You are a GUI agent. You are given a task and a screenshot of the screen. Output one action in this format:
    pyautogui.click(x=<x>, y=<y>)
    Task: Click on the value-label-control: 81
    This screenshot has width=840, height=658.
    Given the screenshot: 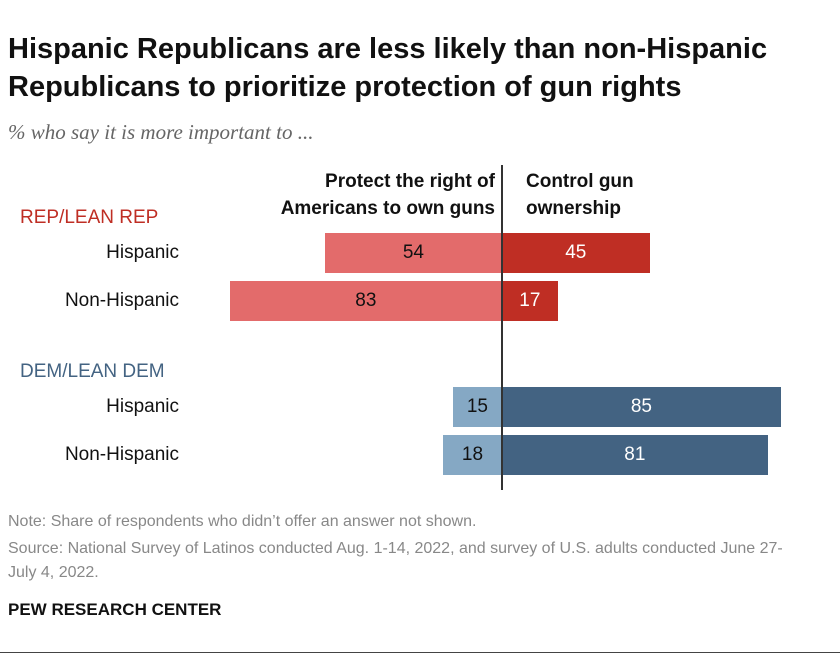 What is the action you would take?
    pyautogui.click(x=635, y=454)
    